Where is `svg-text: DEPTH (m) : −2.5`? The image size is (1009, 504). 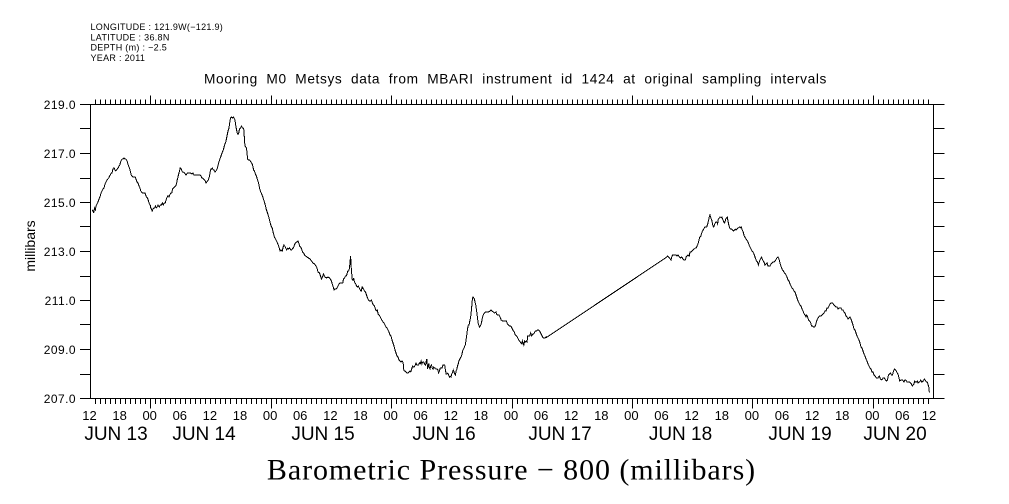 svg-text: DEPTH (m) : −2.5 is located at coordinates (129, 48).